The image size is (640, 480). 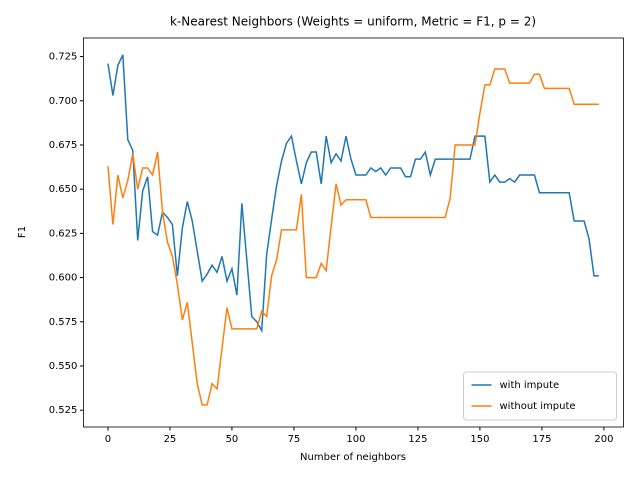 I want to click on y-tick-label: 0.550, so click(x=63, y=366).